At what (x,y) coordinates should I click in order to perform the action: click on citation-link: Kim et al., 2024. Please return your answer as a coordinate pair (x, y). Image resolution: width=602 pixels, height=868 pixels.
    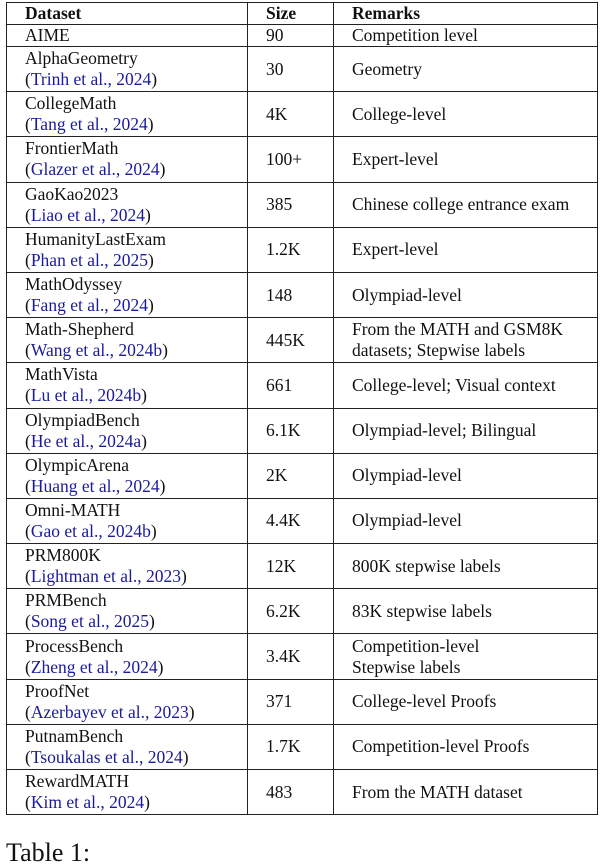
    Looking at the image, I should click on (87, 802).